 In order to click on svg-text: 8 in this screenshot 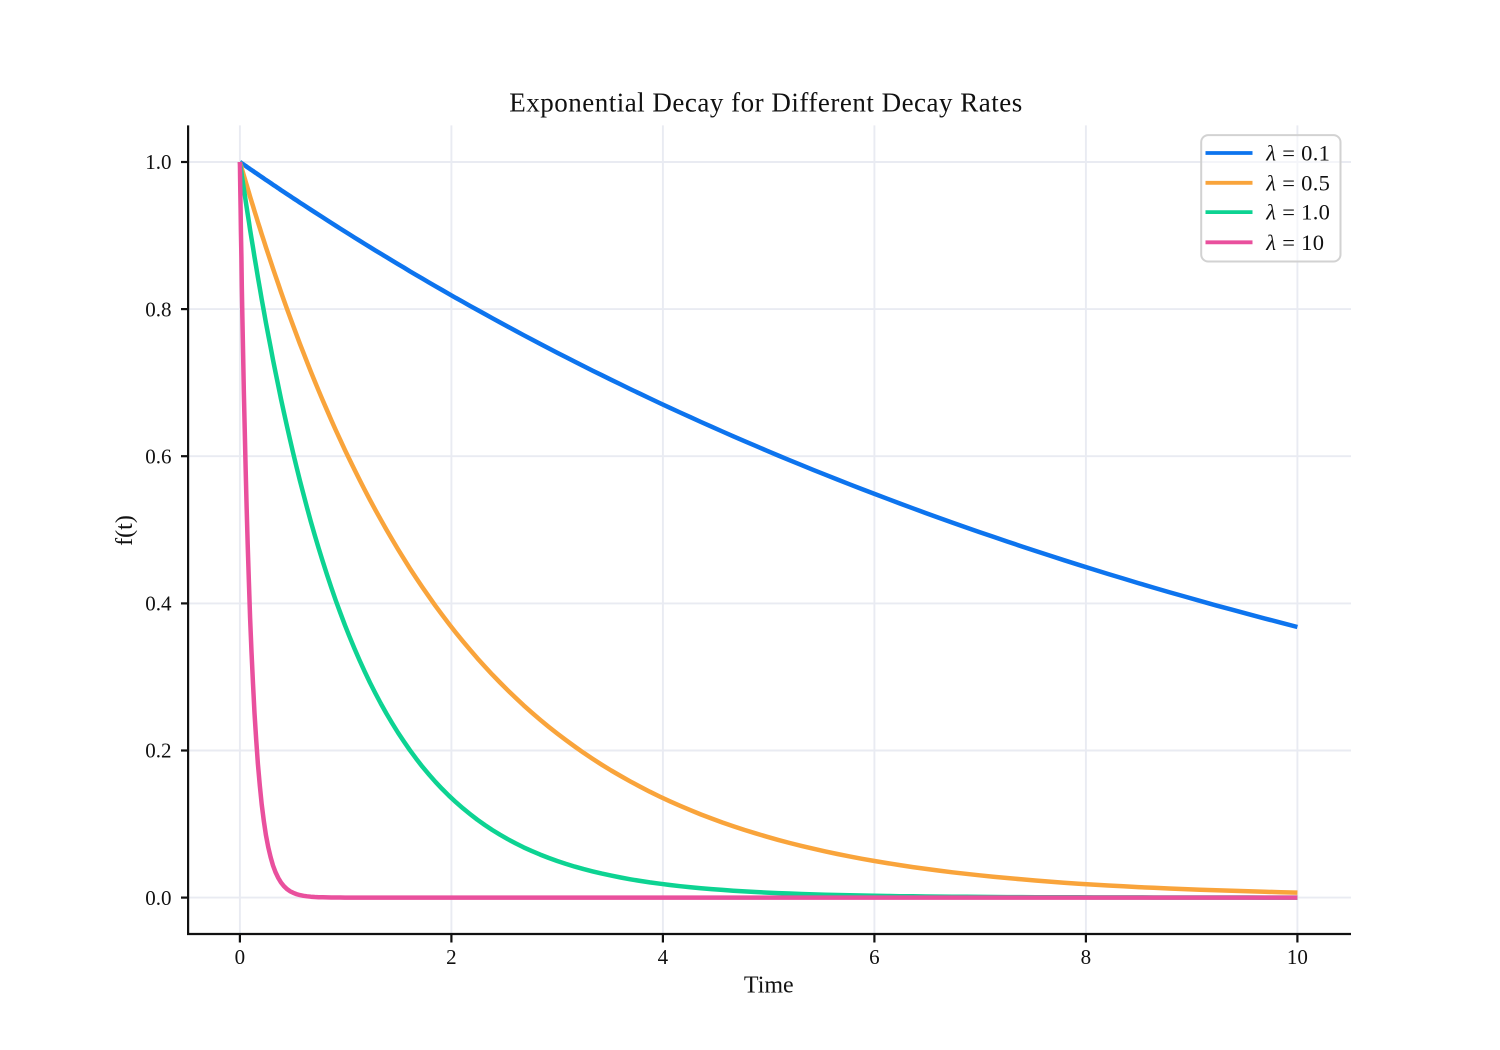, I will do `click(1086, 957)`.